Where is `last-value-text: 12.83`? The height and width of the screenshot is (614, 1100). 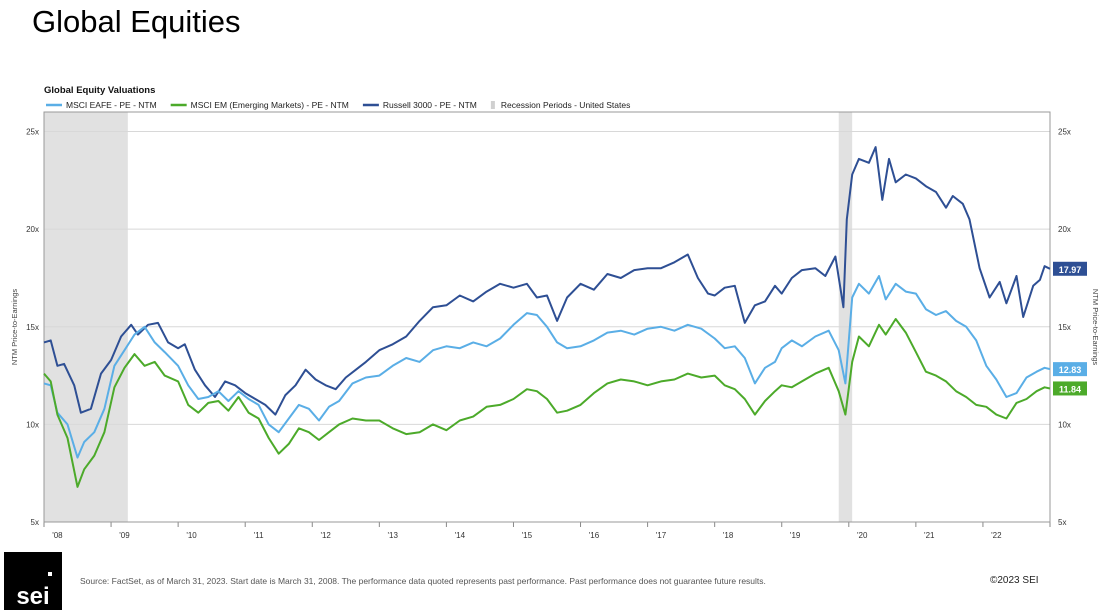
last-value-text: 12.83 is located at coordinates (1070, 370).